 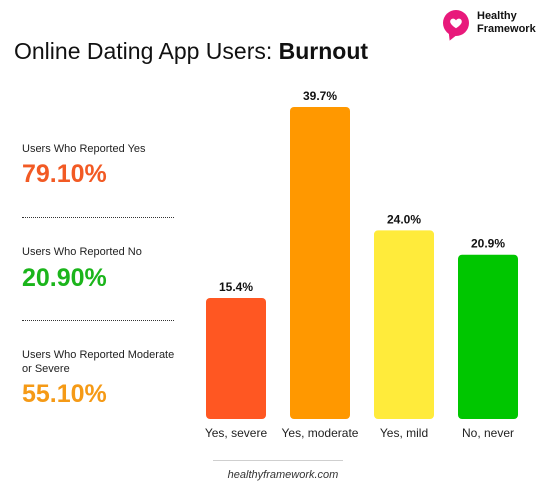 I want to click on brand-name: Healthy Framework, so click(x=506, y=23).